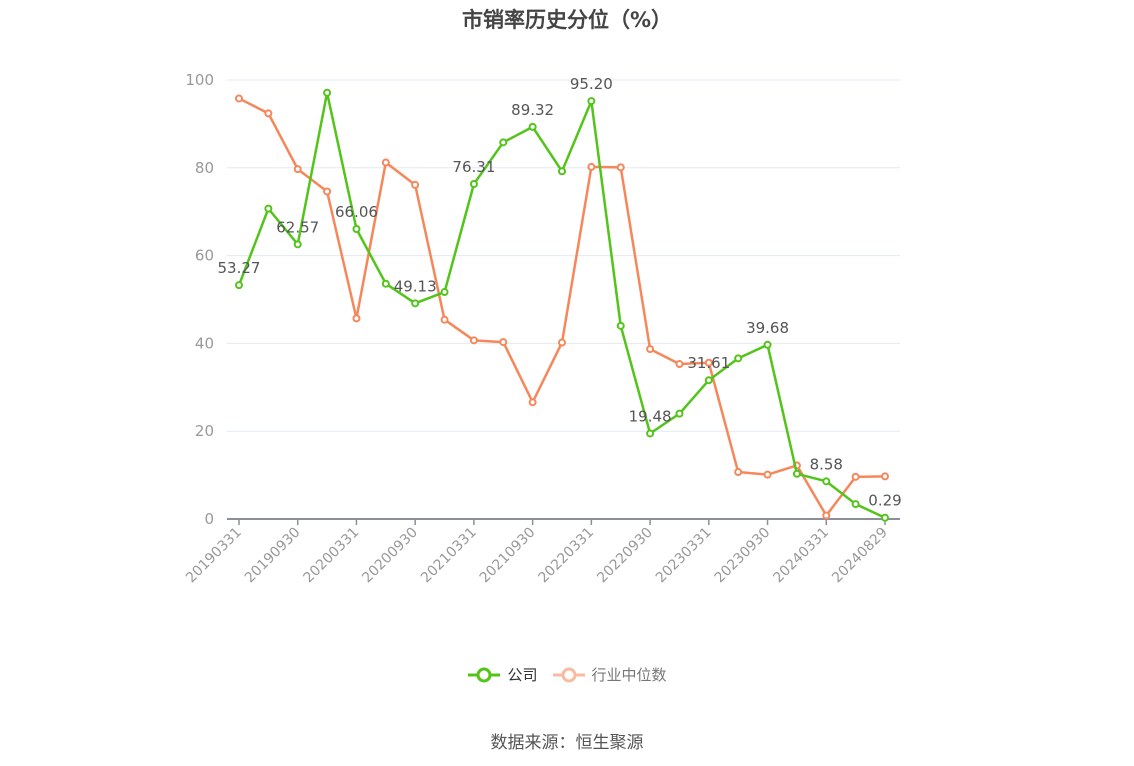 The width and height of the screenshot is (1134, 766). Describe the element at coordinates (214, 556) in the screenshot. I see `x-tick-label: 20190331` at that location.